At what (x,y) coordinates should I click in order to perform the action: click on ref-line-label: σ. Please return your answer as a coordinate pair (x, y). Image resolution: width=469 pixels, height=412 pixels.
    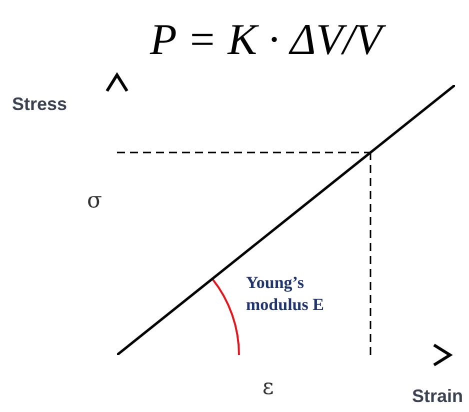
    Looking at the image, I should click on (94, 201).